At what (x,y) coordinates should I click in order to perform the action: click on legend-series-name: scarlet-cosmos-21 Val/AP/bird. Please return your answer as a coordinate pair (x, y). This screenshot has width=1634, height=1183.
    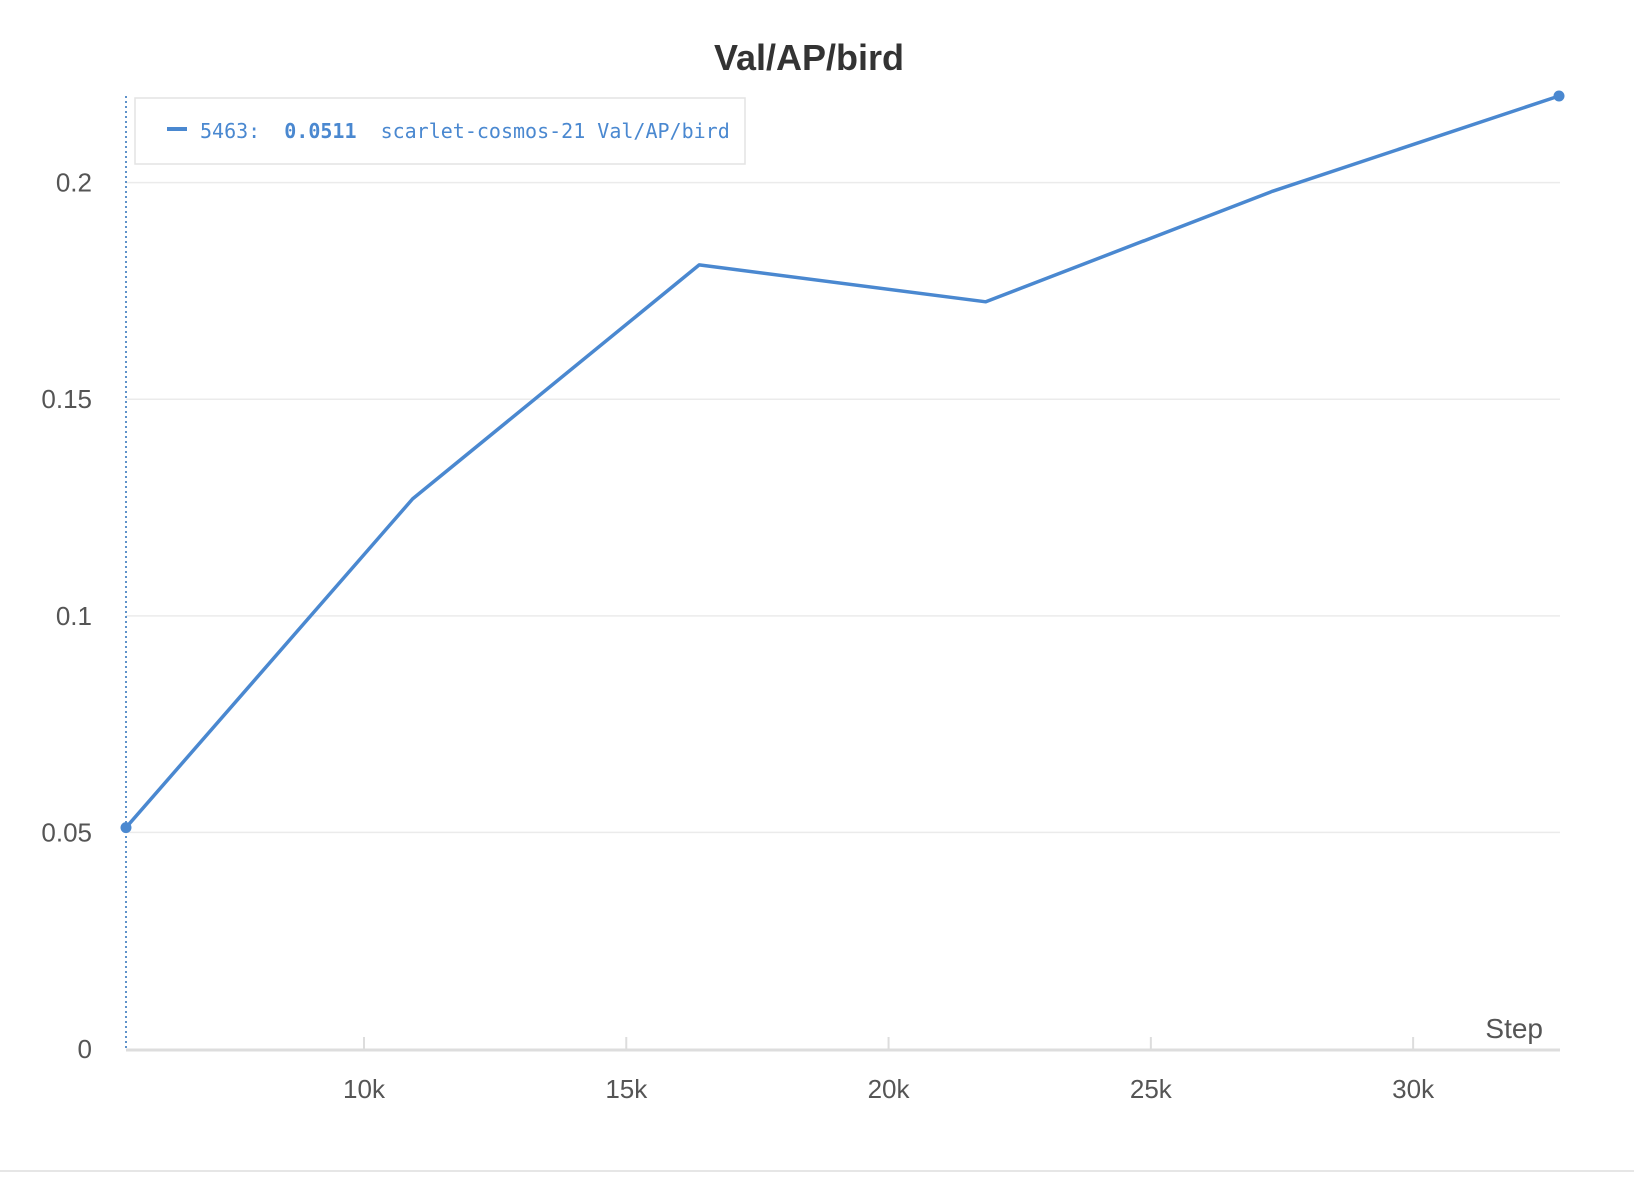
    Looking at the image, I should click on (555, 131).